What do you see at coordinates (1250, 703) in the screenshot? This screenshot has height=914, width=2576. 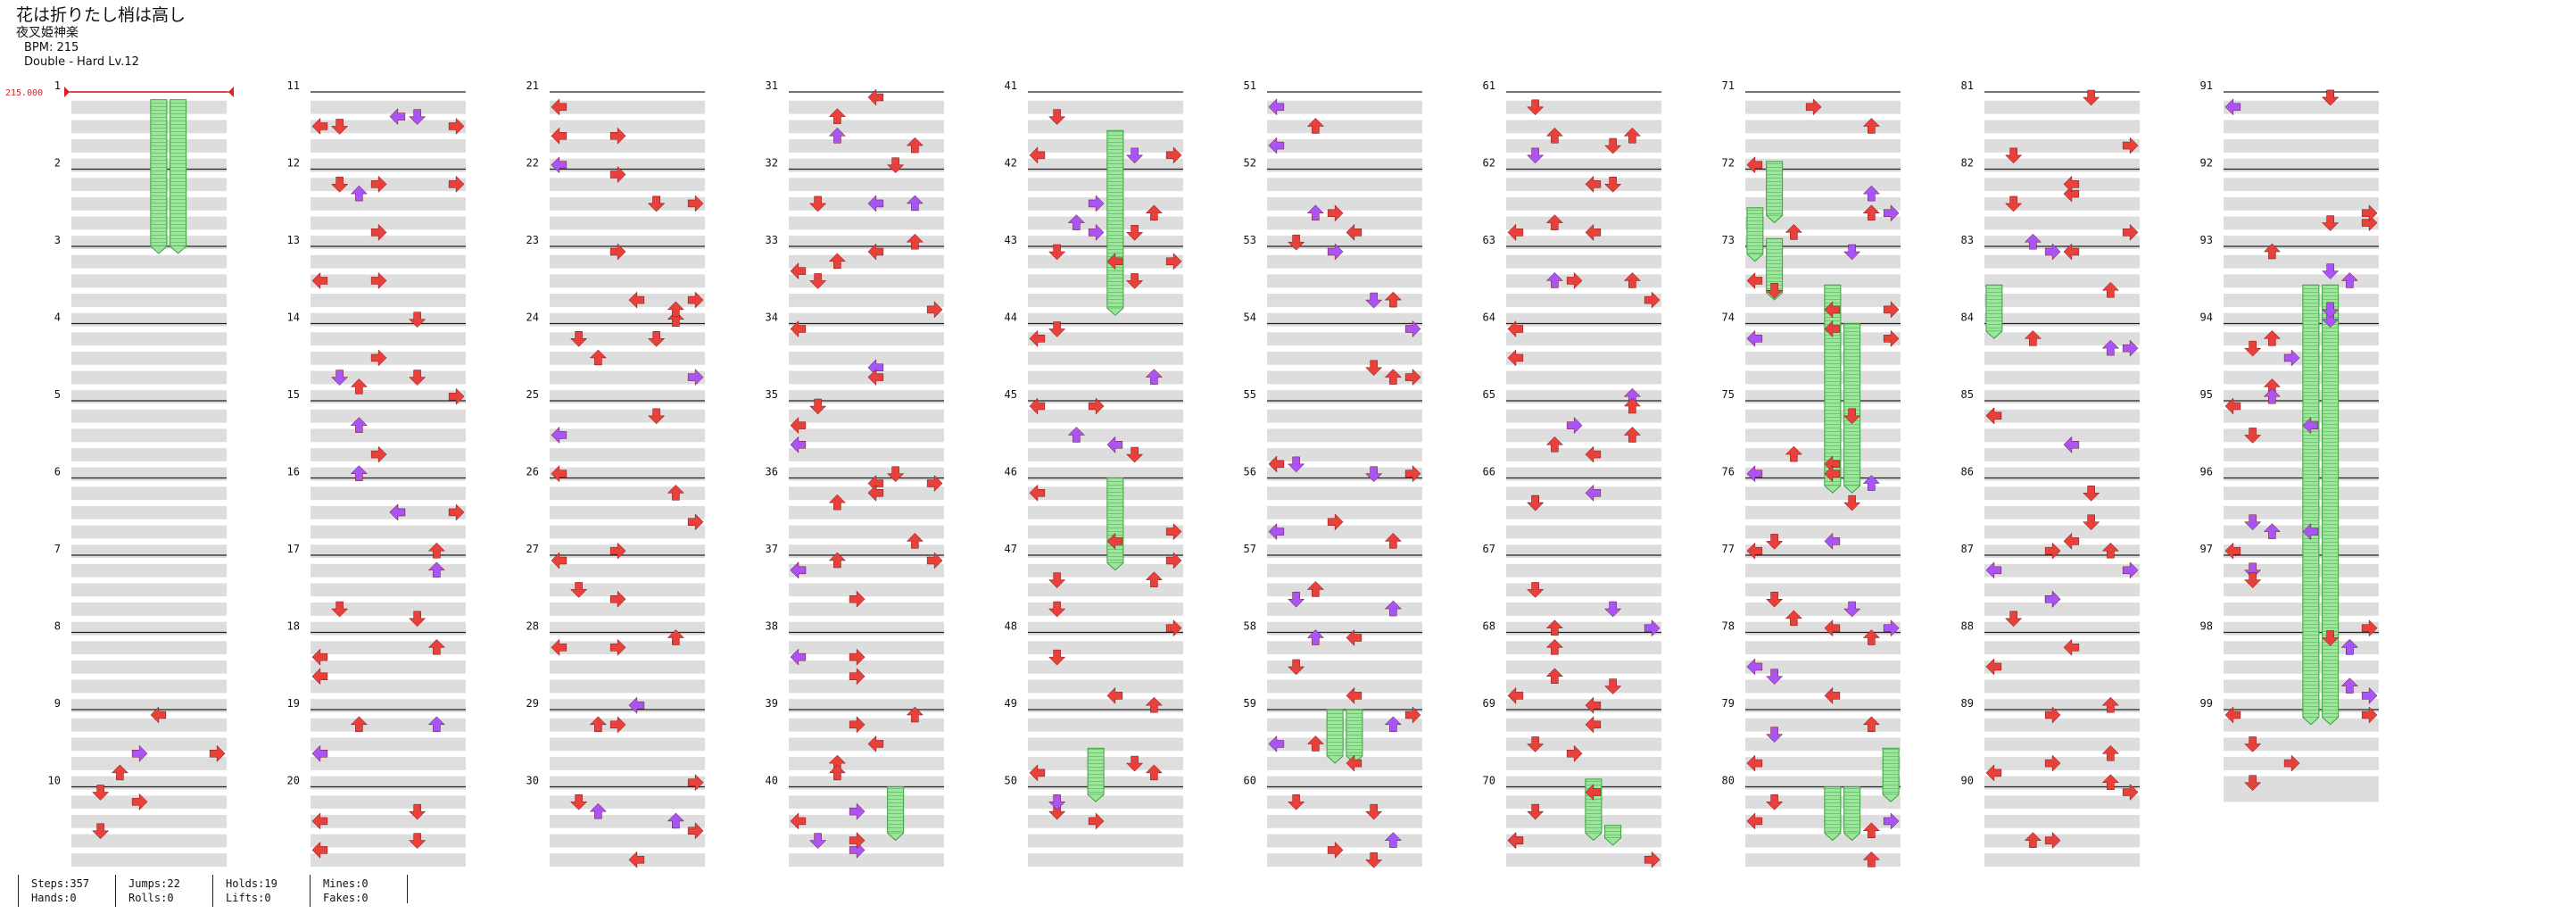 I see `measure-number: 59` at bounding box center [1250, 703].